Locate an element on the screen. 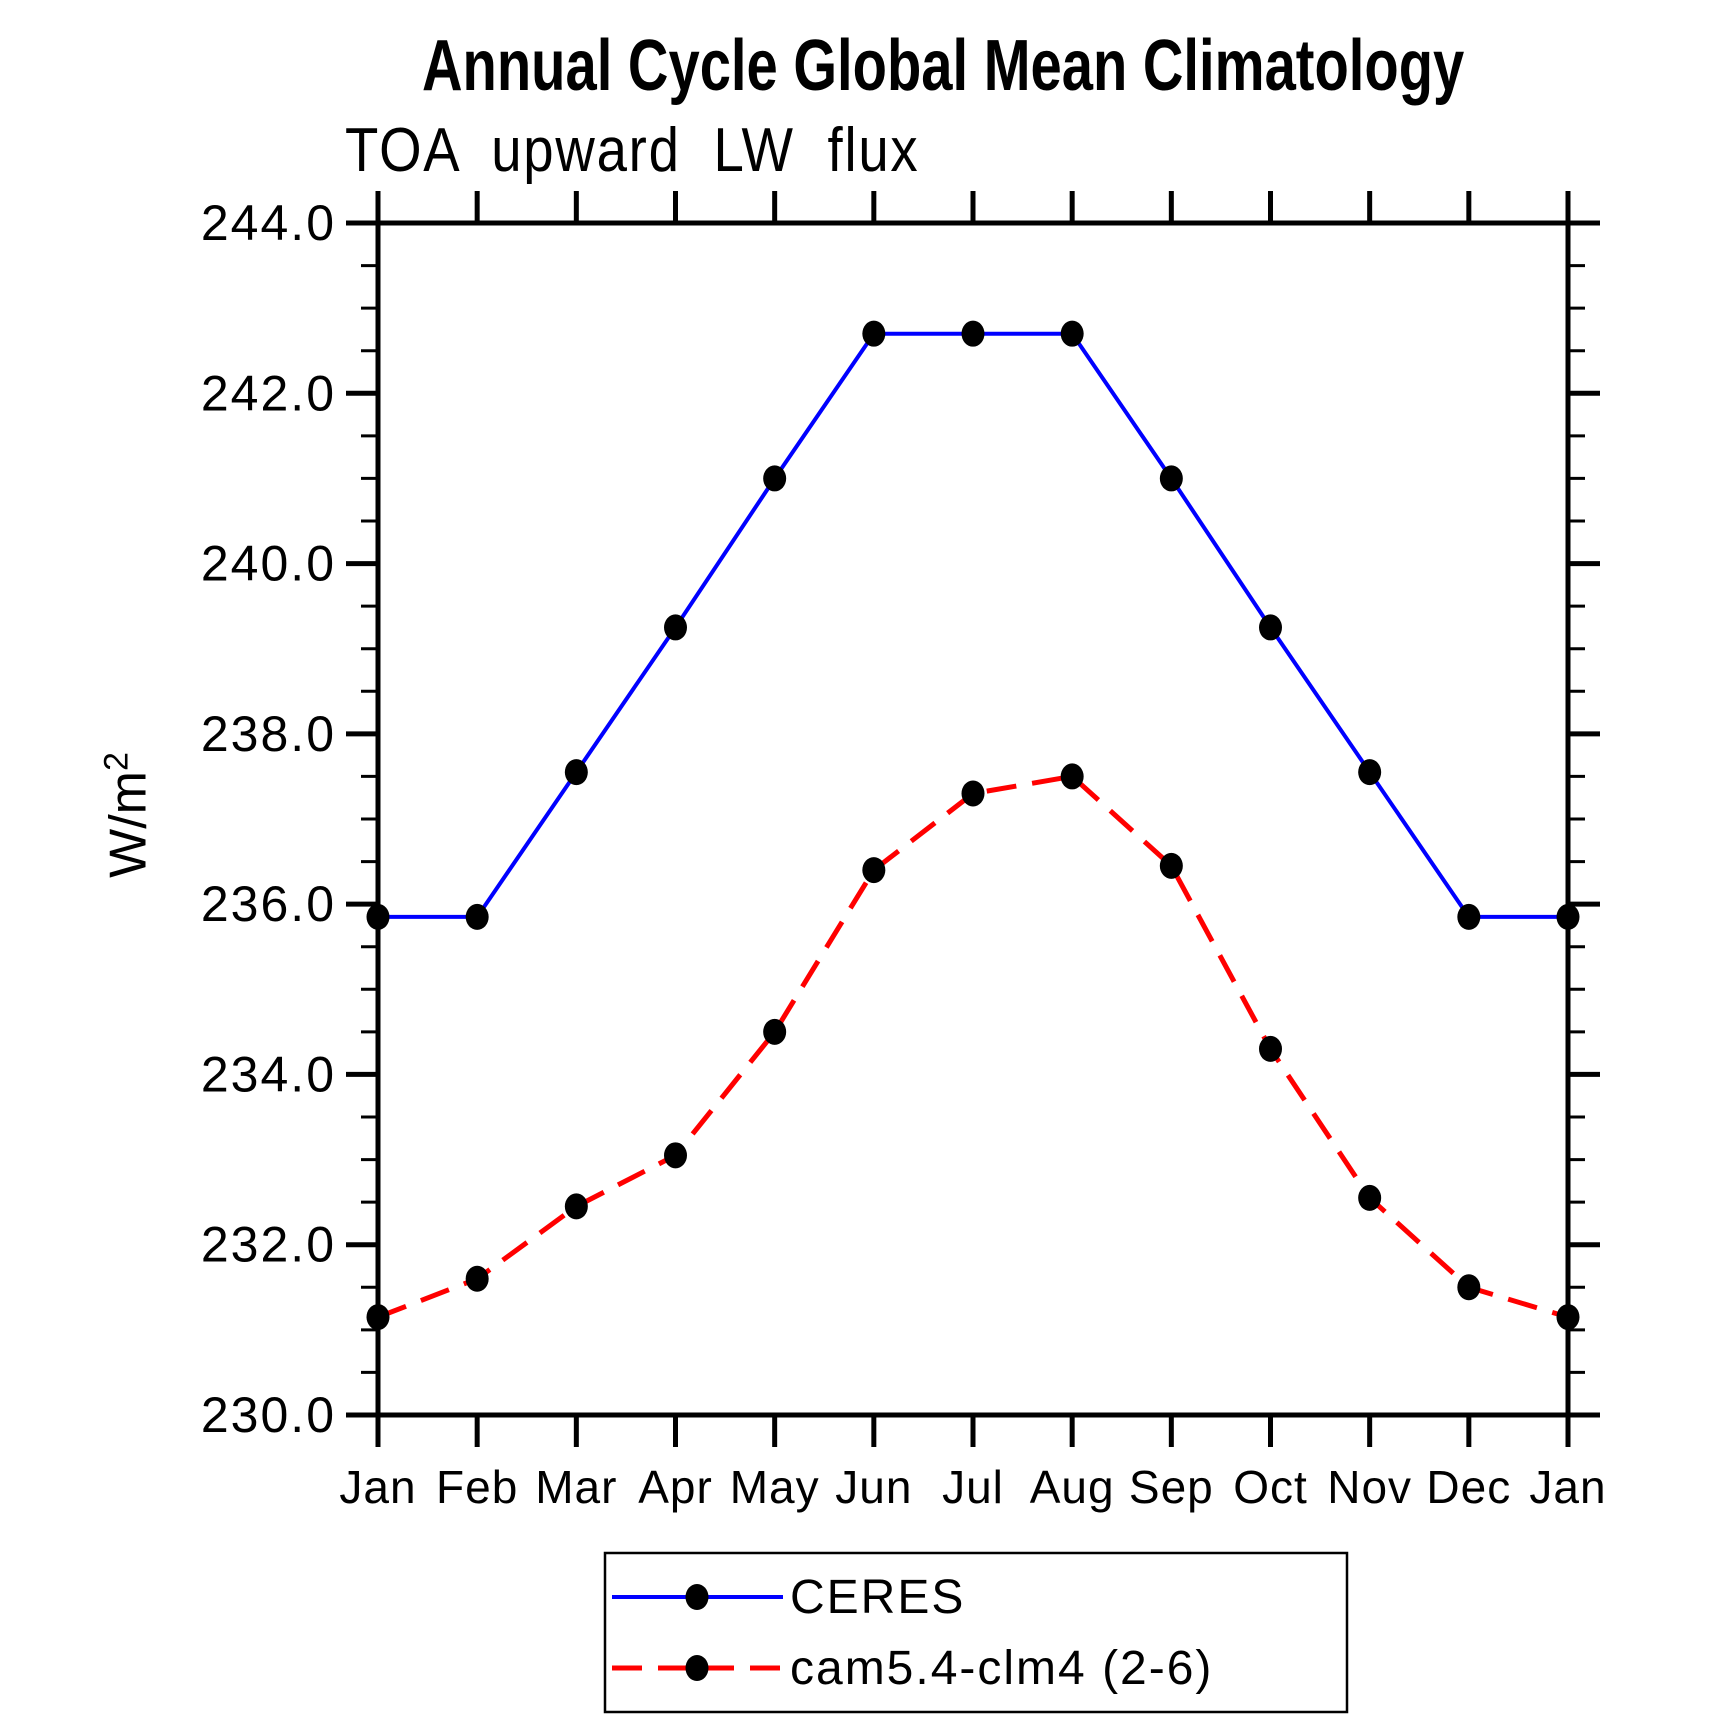 Image resolution: width=1710 pixels, height=1718 pixels. x-tick-label: Aug is located at coordinates (1072, 1487).